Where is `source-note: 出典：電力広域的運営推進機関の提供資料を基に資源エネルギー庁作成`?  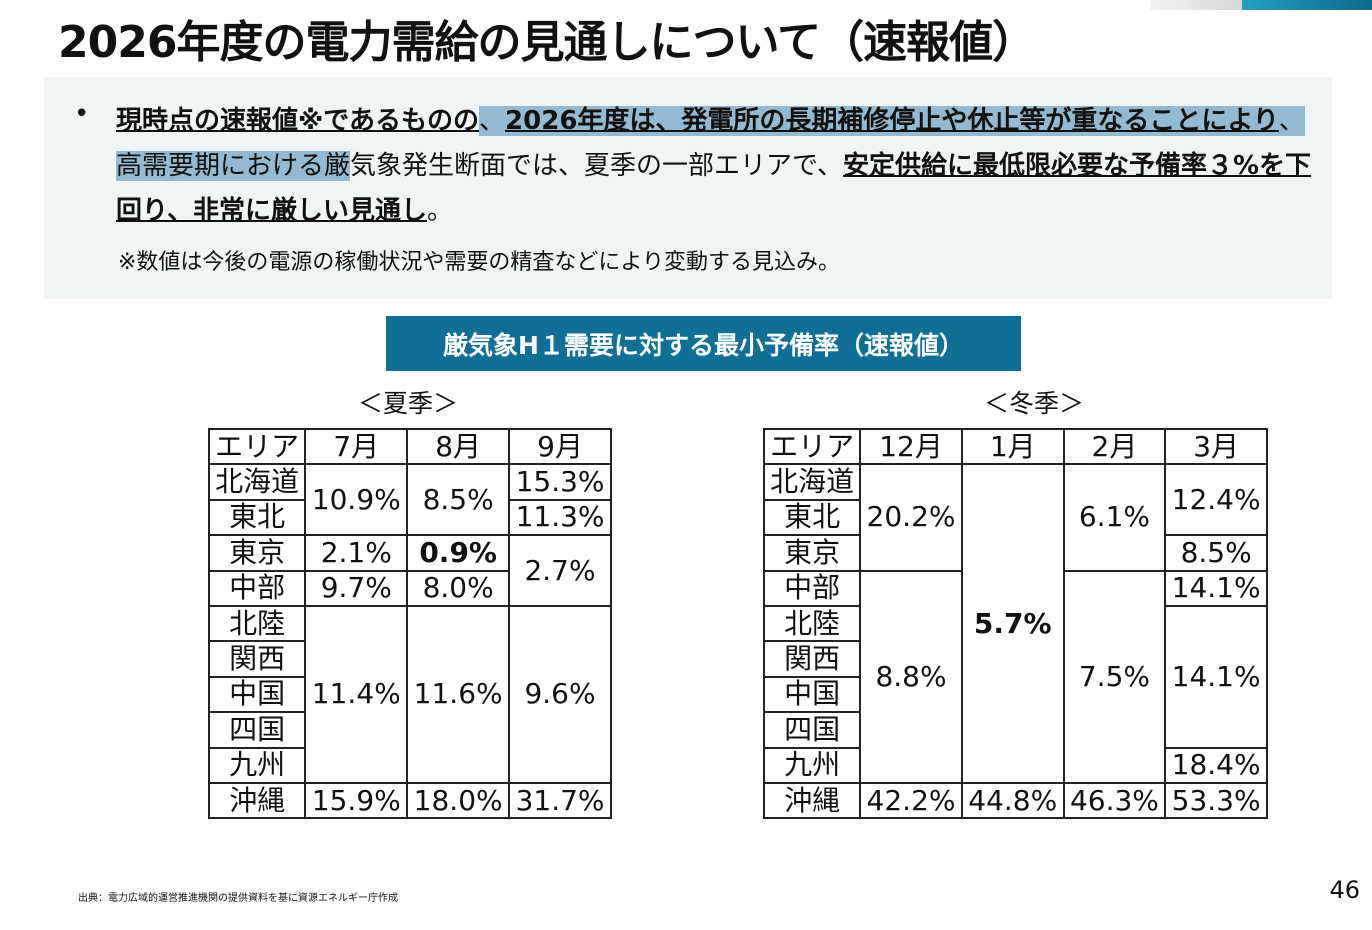
source-note: 出典：電力広域的運営推進機関の提供資料を基に資源エネルギー庁作成 is located at coordinates (238, 898).